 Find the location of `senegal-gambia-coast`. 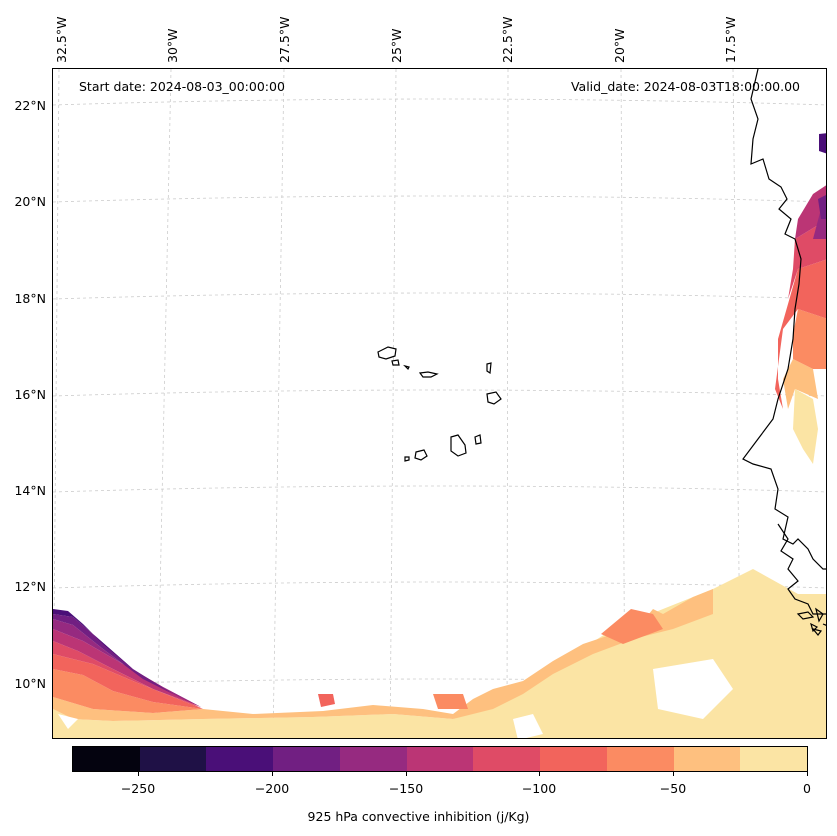

senegal-gambia-coast is located at coordinates (801, 569).